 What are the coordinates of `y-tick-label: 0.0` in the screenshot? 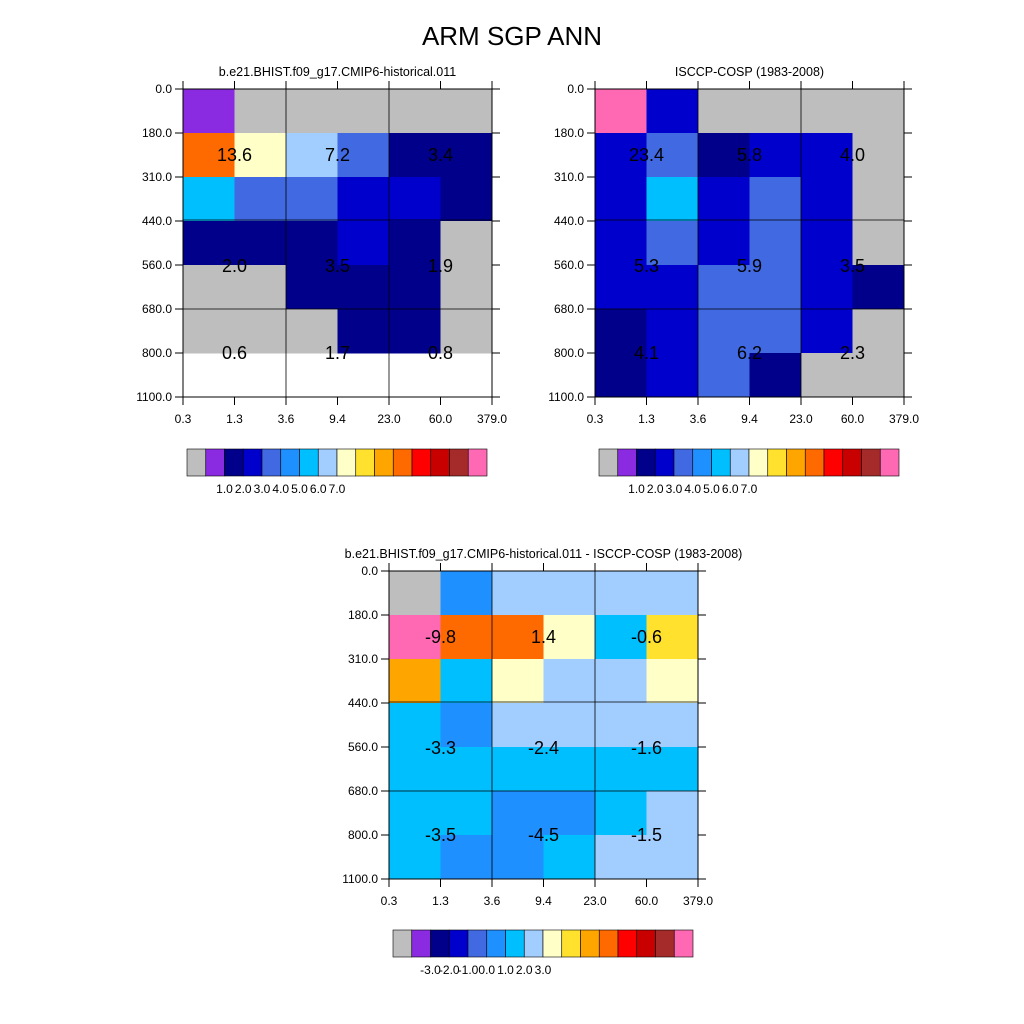 It's located at (163, 89).